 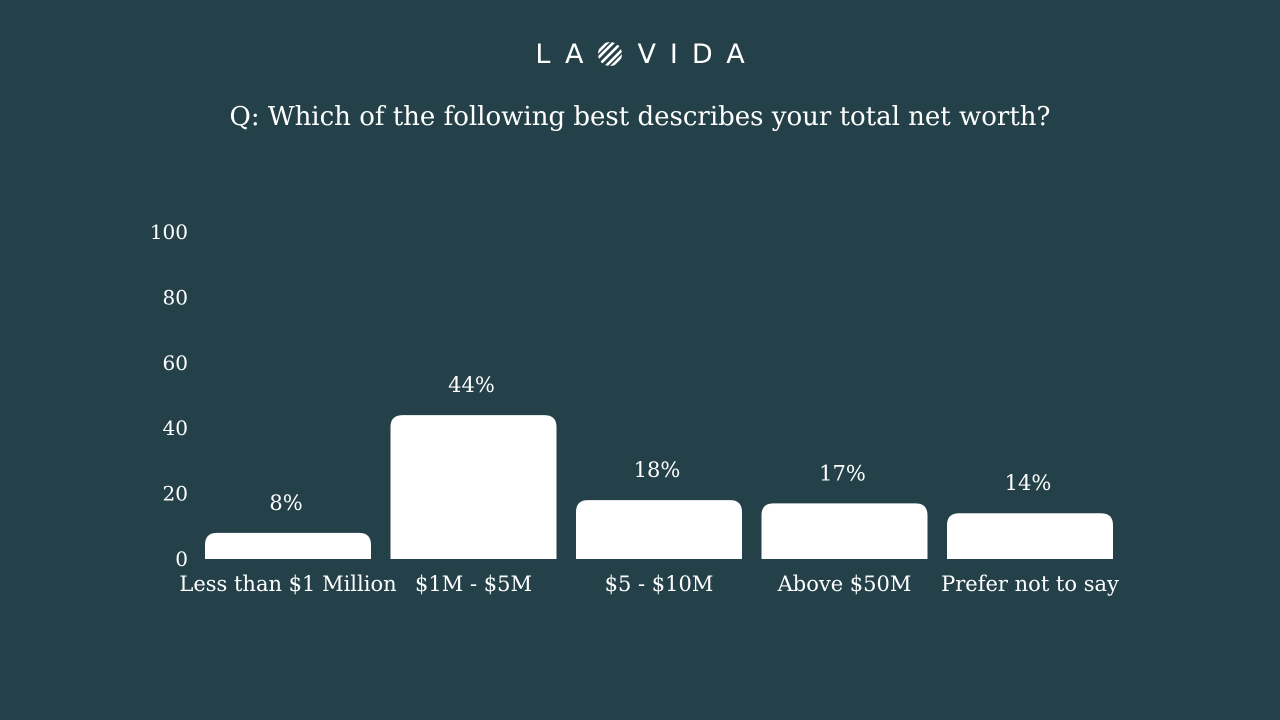 What do you see at coordinates (169, 232) in the screenshot?
I see `y-tick-label: 100` at bounding box center [169, 232].